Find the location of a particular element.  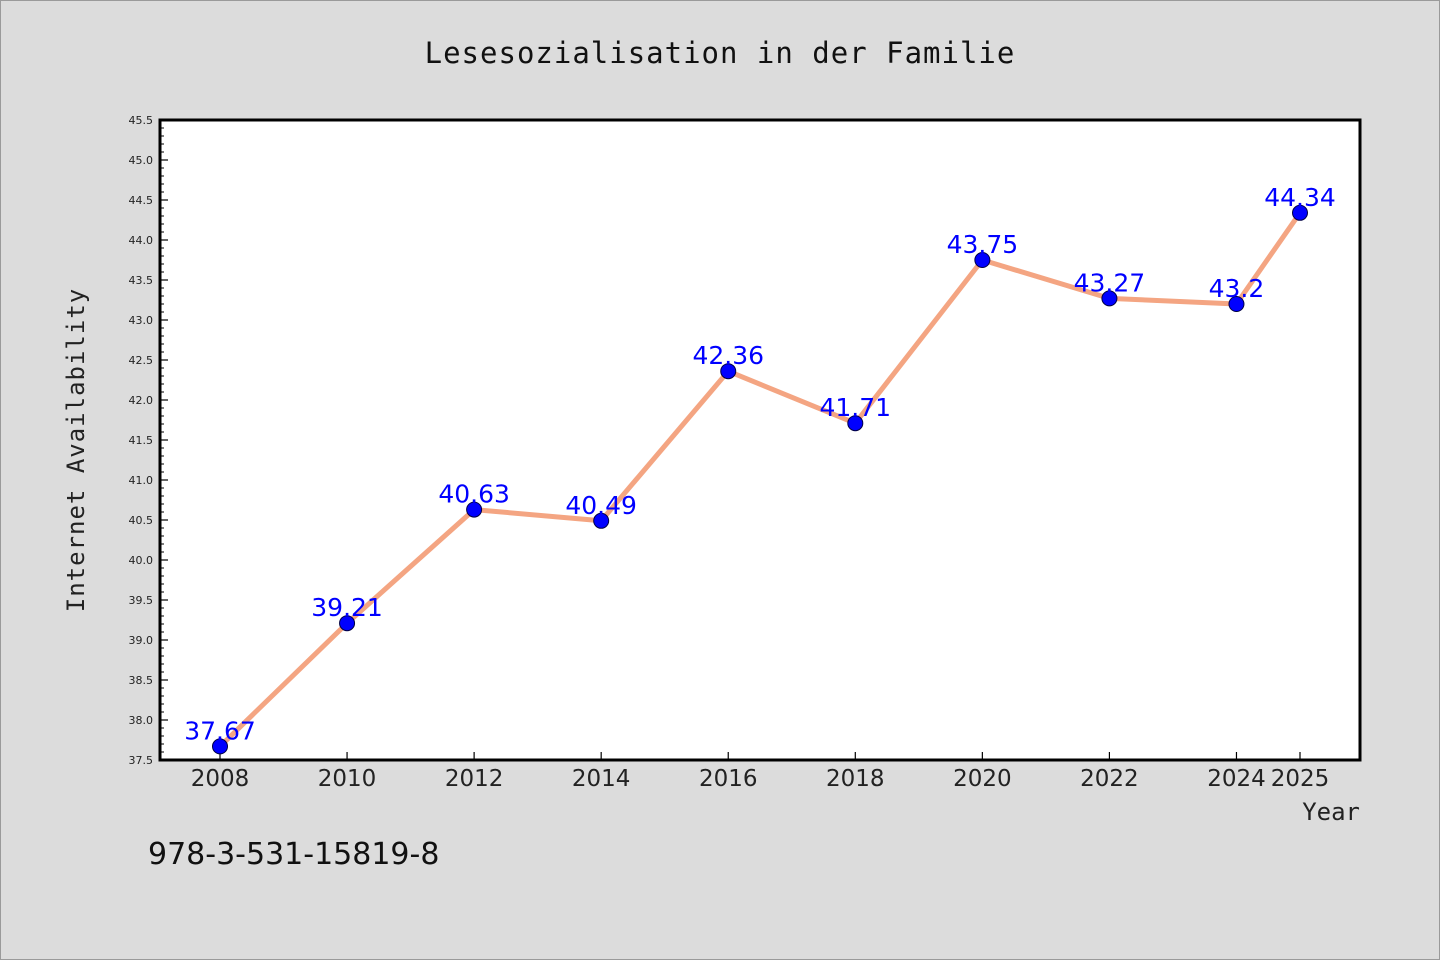

y-tick-label: 42.5 is located at coordinates (141, 360).